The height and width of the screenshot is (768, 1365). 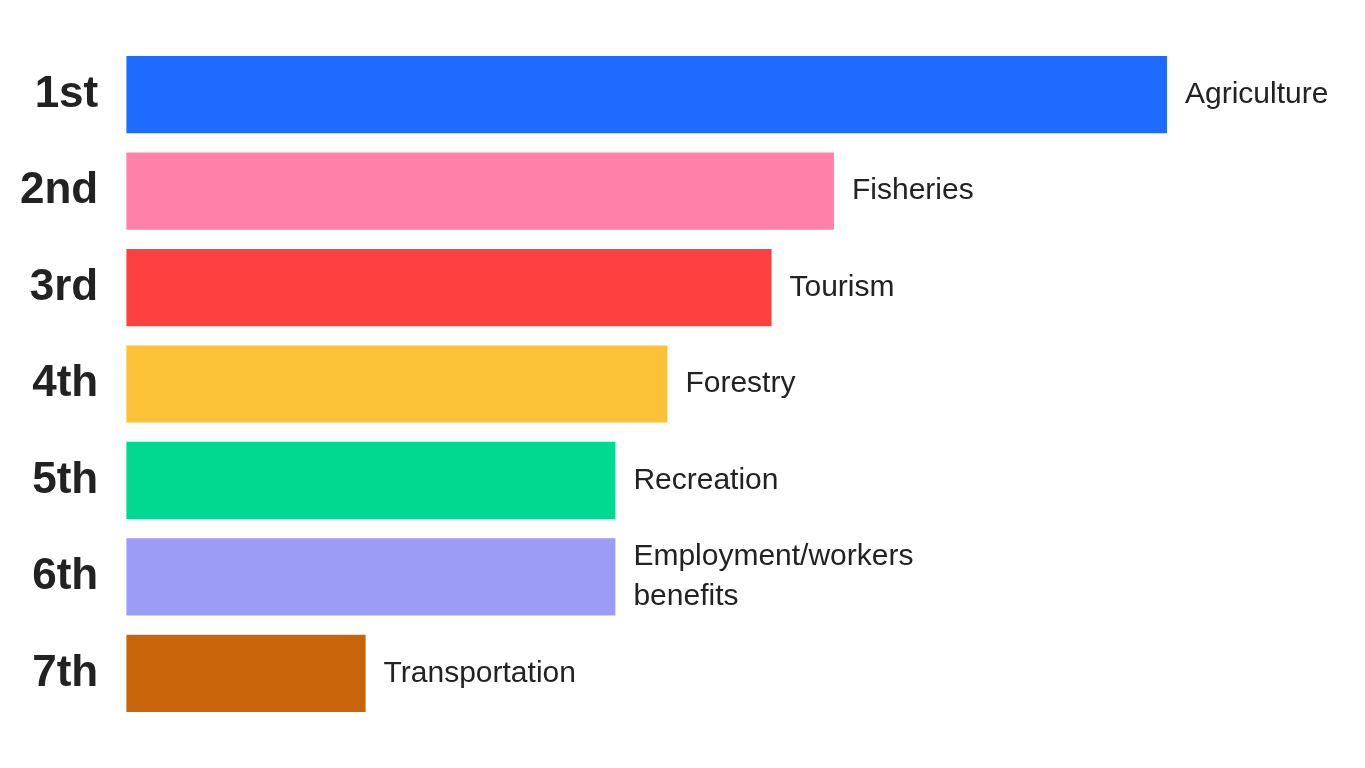 I want to click on y-tick-label: 4th, so click(x=65, y=381).